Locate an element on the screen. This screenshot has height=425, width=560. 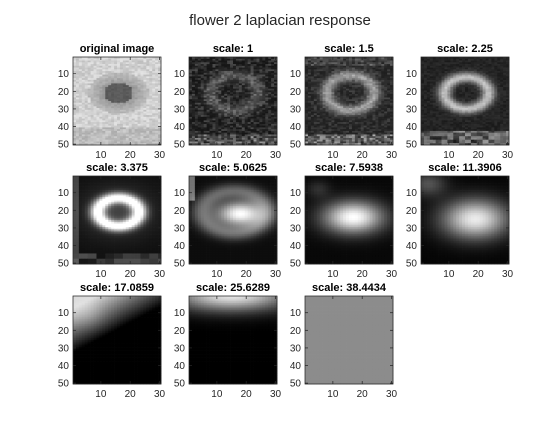
subplot-title: scale: 1 is located at coordinates (233, 49).